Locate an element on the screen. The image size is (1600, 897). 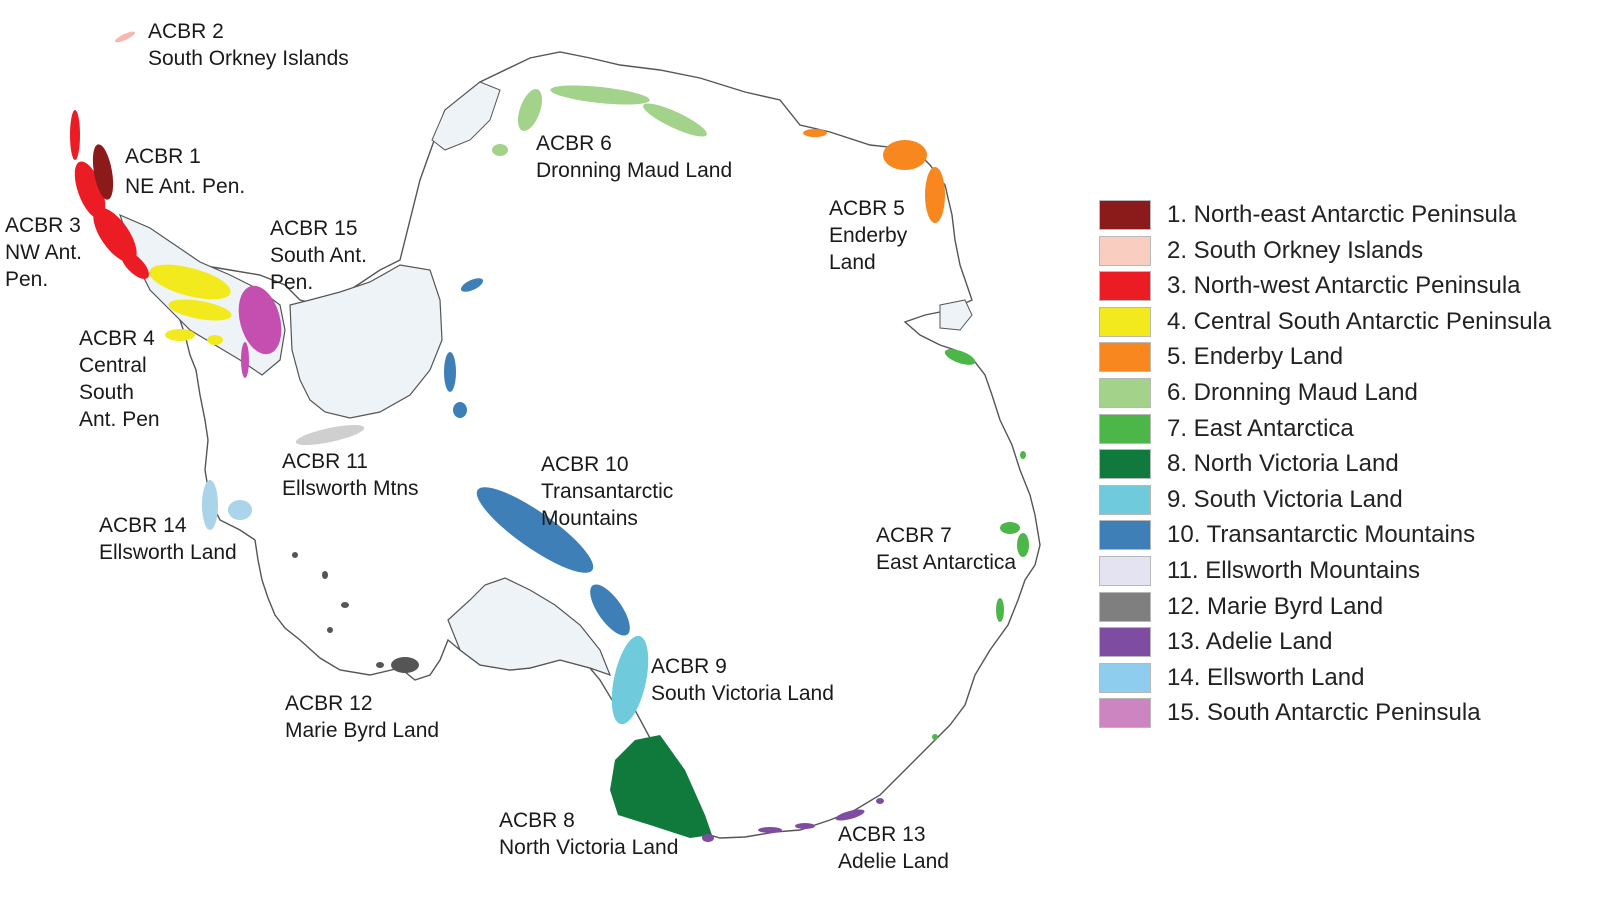
region-acbr13 is located at coordinates (793, 820).